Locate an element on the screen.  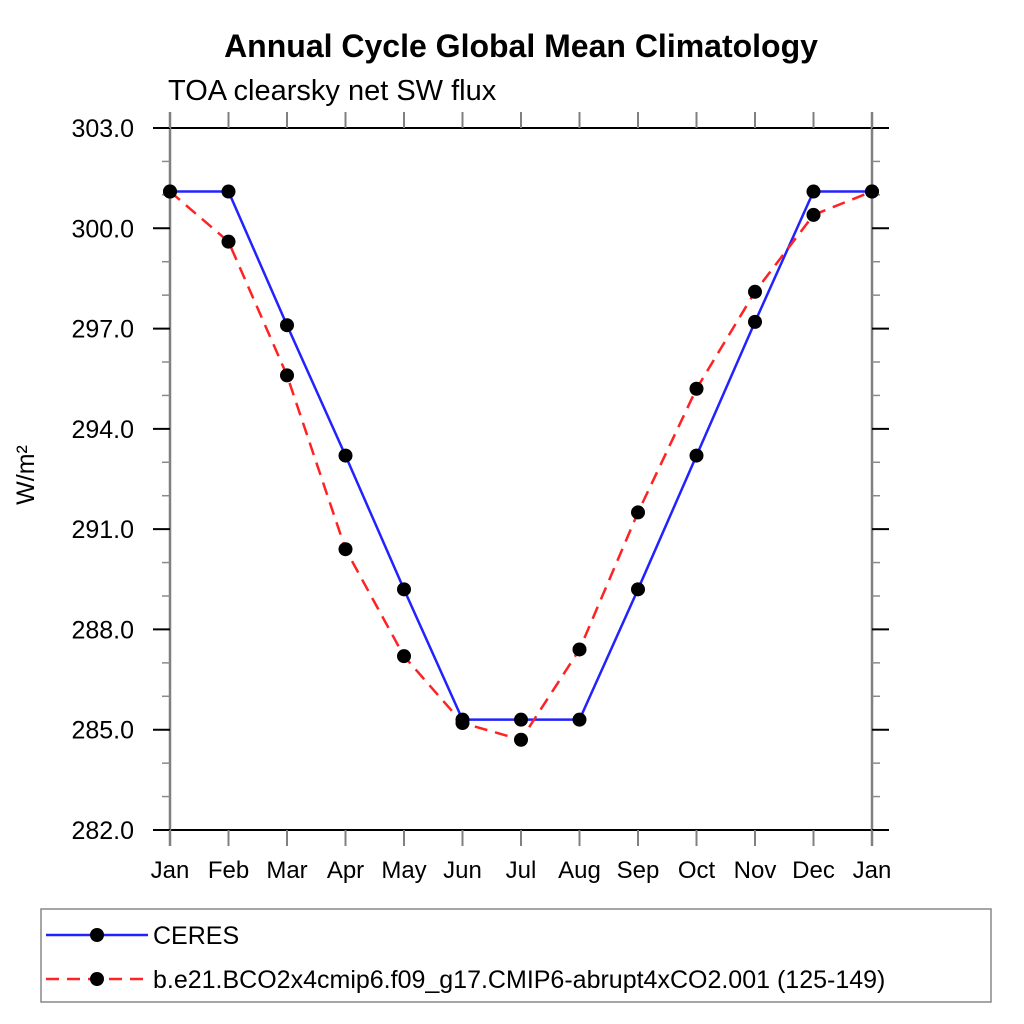
legend-box is located at coordinates (516, 955).